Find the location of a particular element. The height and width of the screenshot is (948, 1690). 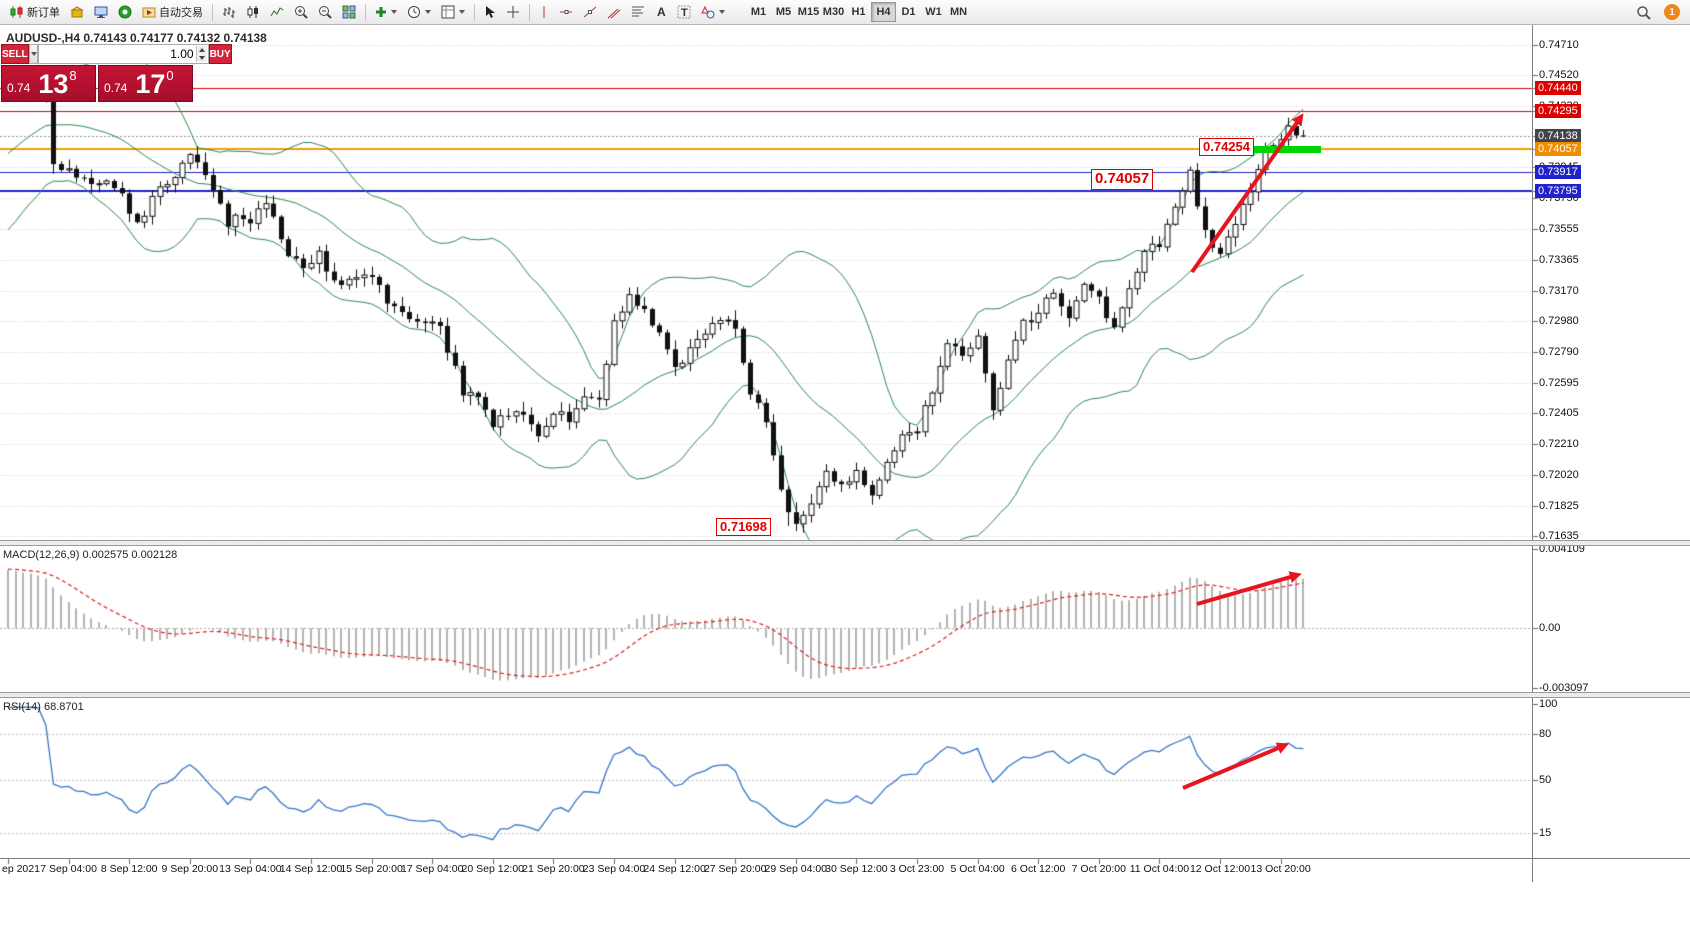

crosshair-button is located at coordinates (513, 12).